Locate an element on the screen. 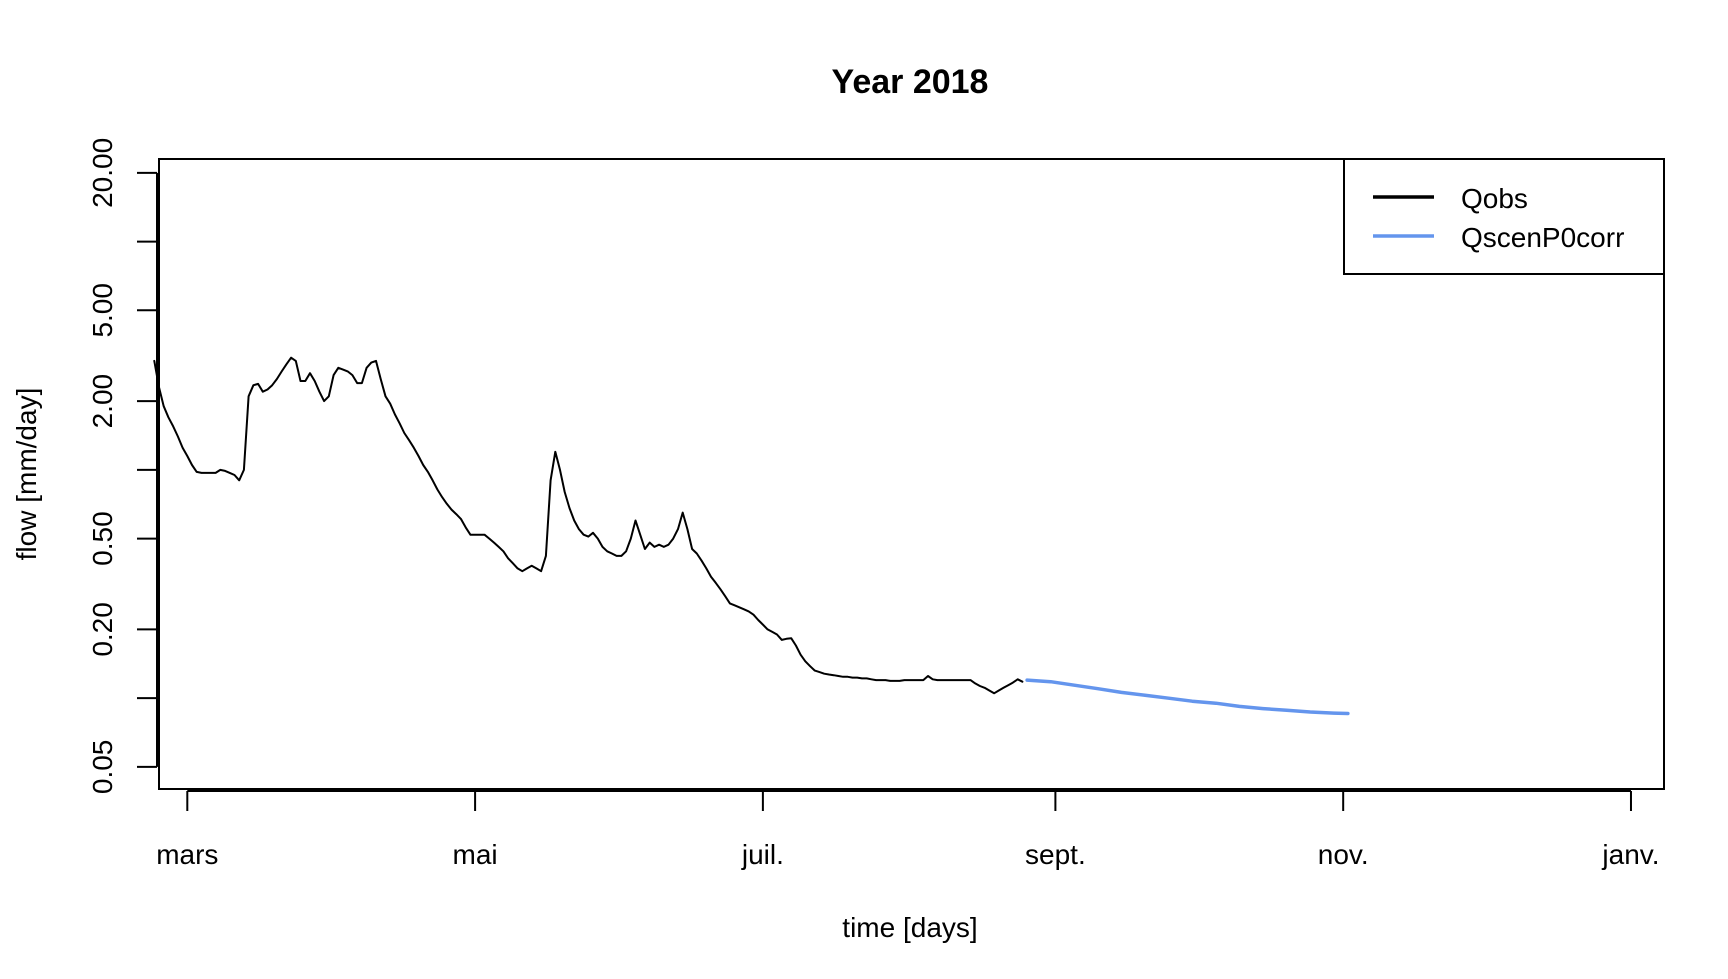 The width and height of the screenshot is (1728, 979). x-tick-label: nov. is located at coordinates (1343, 854).